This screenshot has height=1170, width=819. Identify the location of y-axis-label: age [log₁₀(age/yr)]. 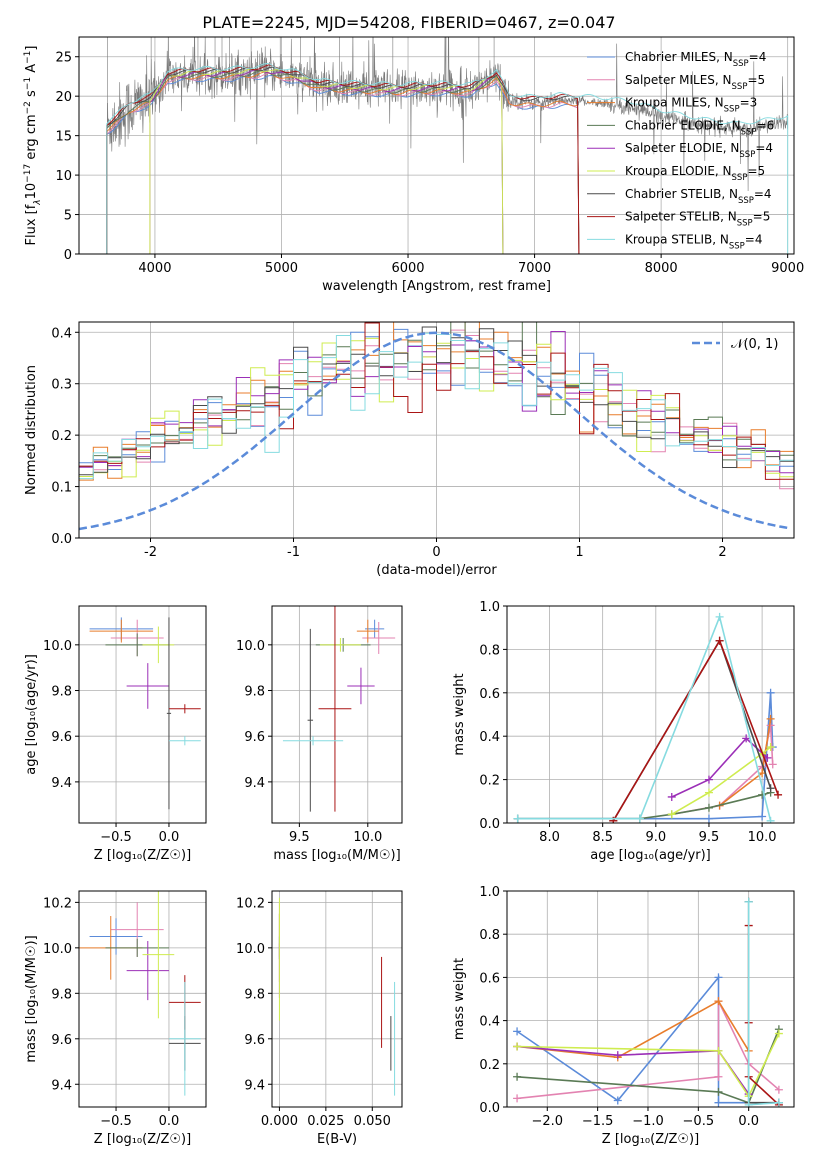
(31, 714).